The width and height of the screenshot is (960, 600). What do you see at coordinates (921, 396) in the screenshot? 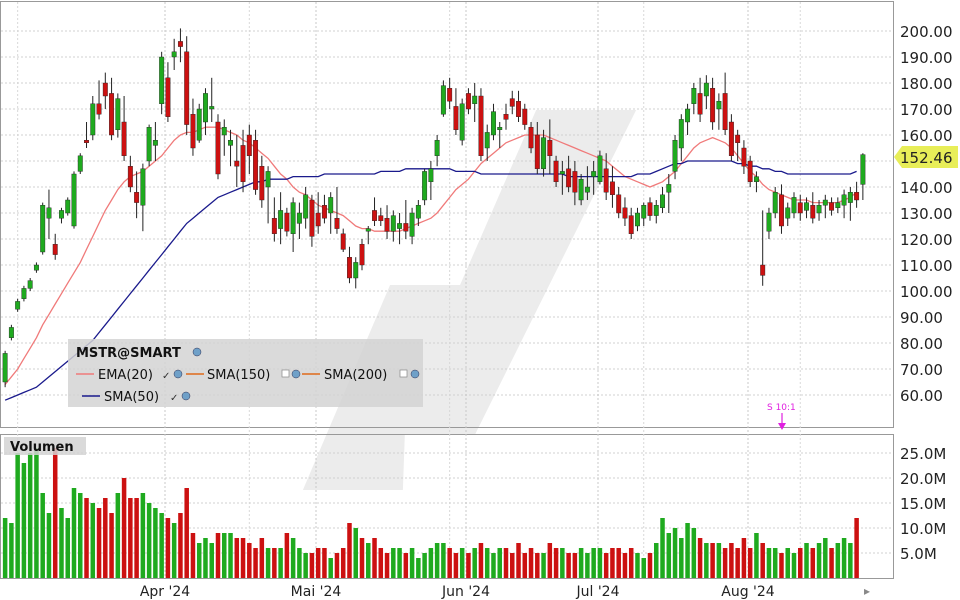
I see `price-tick-label: 60.00` at bounding box center [921, 396].